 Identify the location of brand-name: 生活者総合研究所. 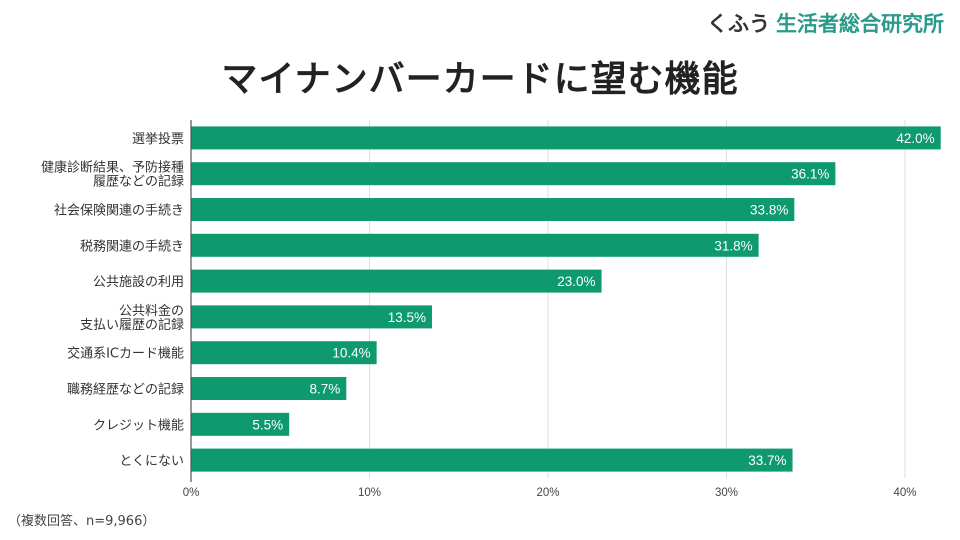
(860, 24).